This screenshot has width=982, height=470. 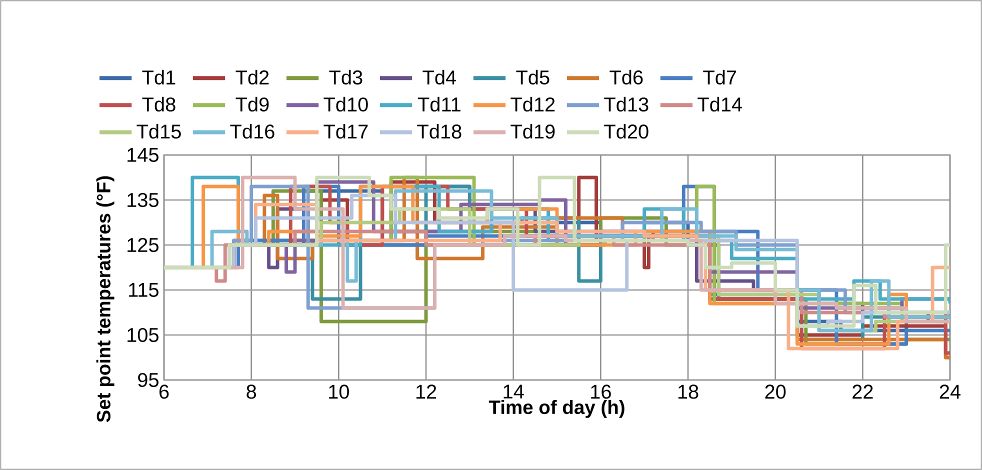 What do you see at coordinates (251, 391) in the screenshot?
I see `x-tick-label: 8` at bounding box center [251, 391].